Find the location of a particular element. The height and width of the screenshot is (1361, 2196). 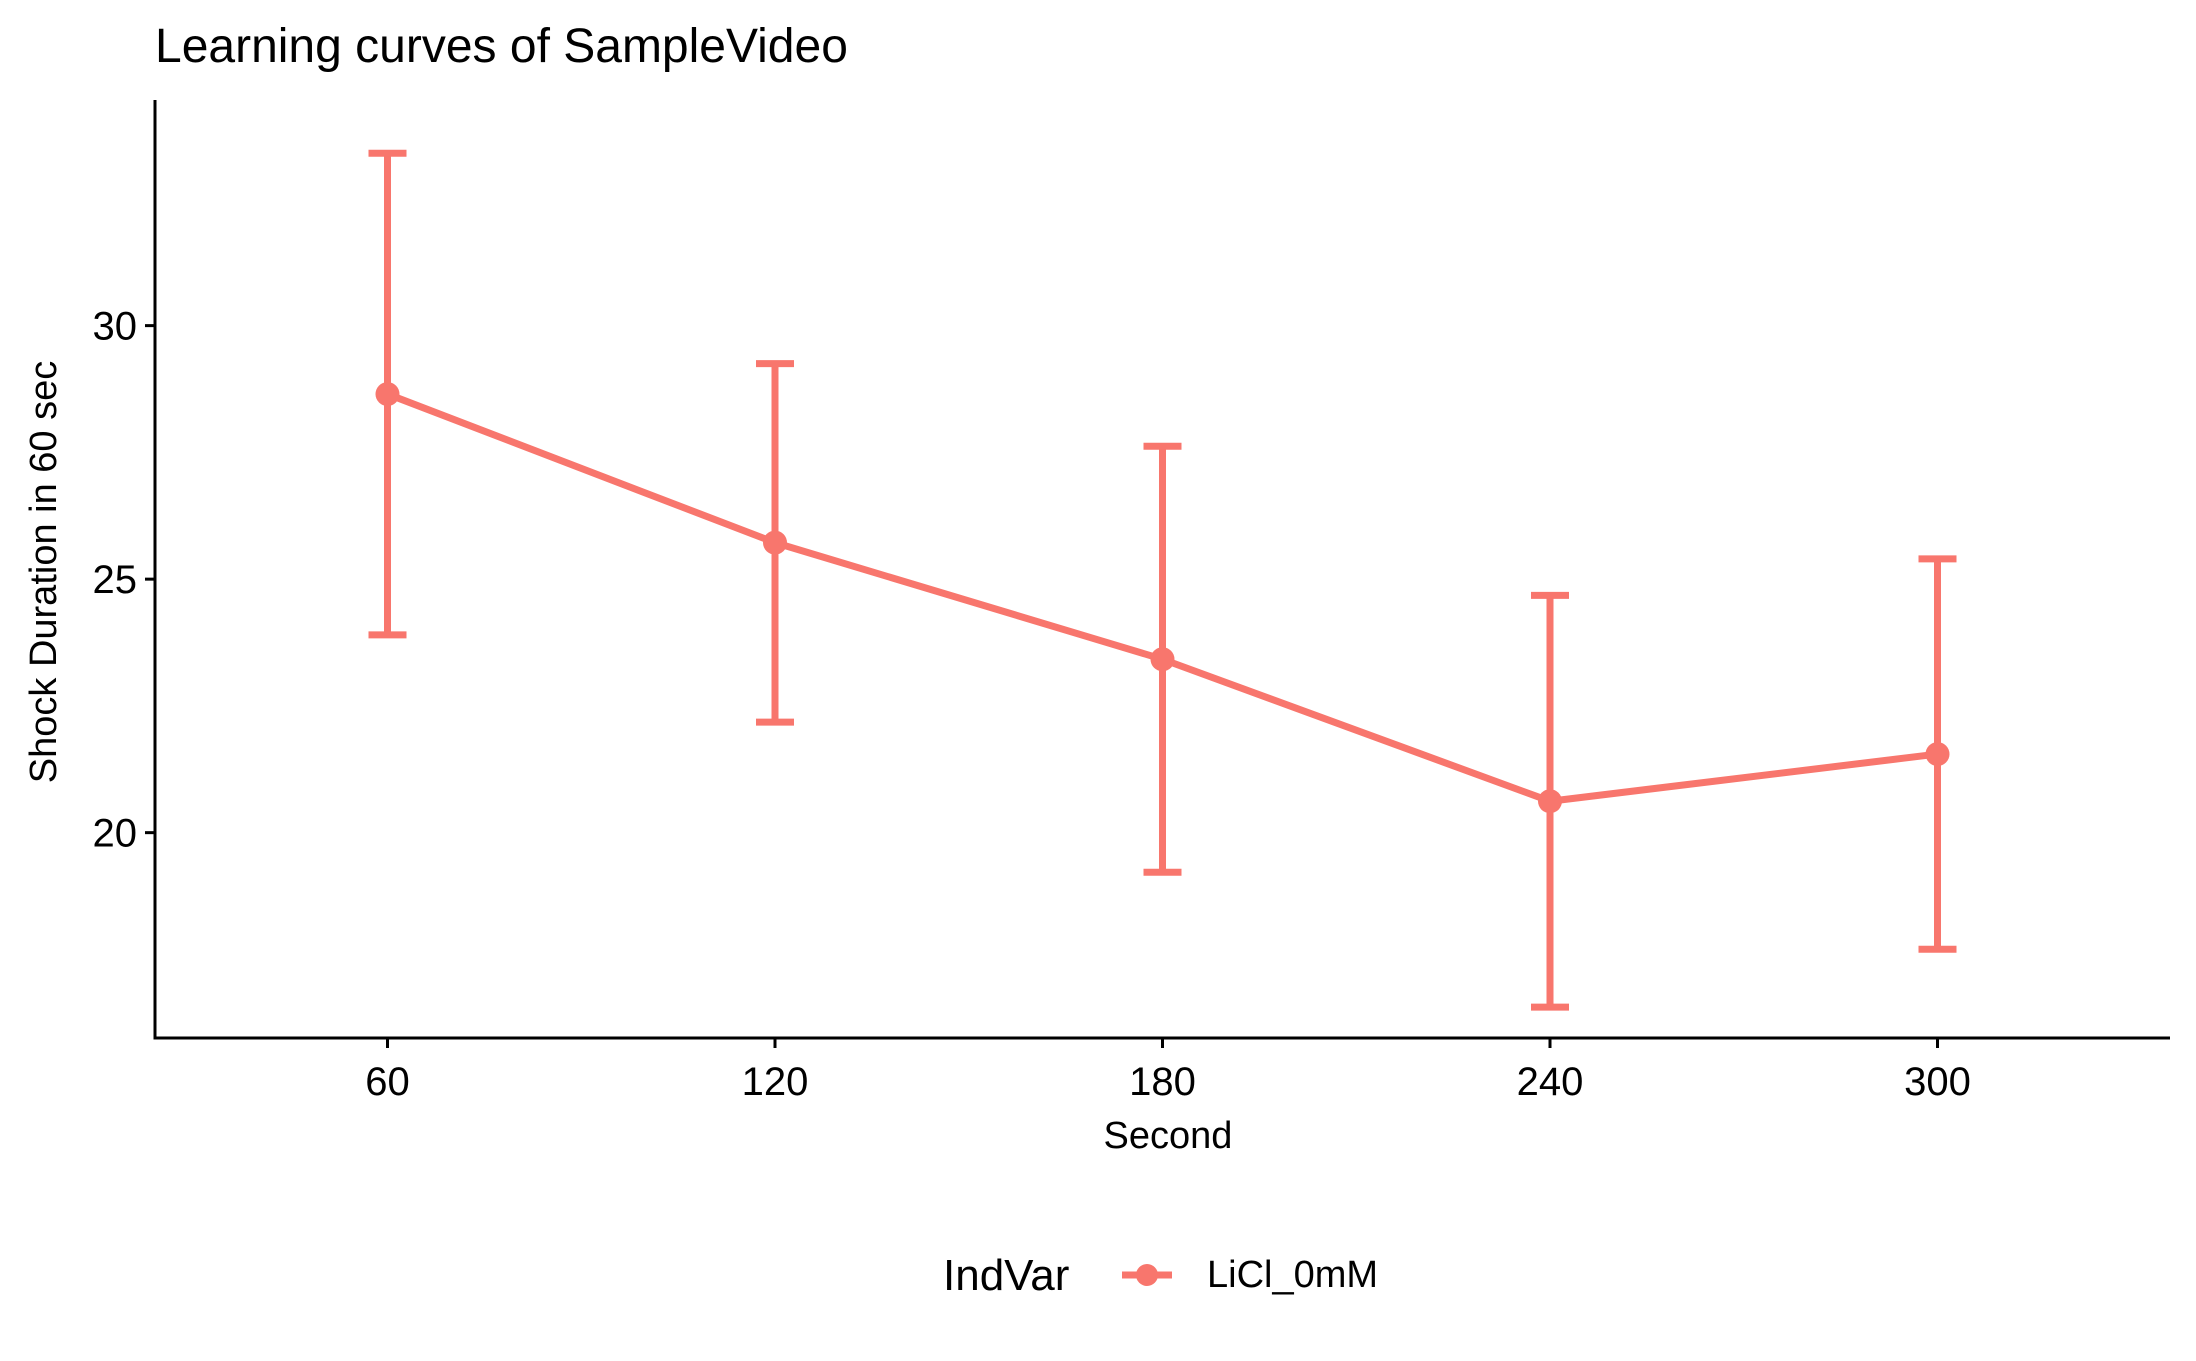

chart-title: Learning curves of SampleVideo is located at coordinates (501, 46).